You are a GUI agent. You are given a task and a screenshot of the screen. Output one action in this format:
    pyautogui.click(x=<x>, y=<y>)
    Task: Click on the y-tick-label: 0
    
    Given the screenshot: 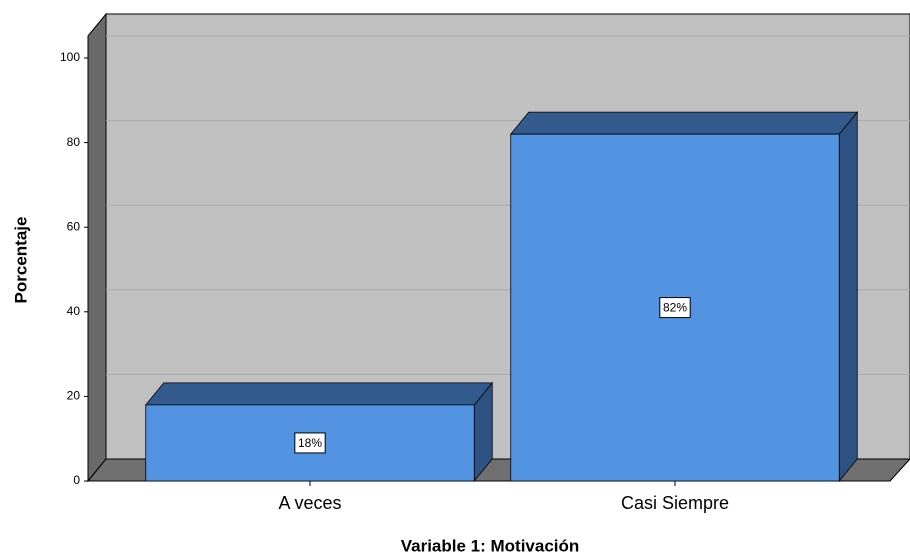 What is the action you would take?
    pyautogui.click(x=76, y=480)
    